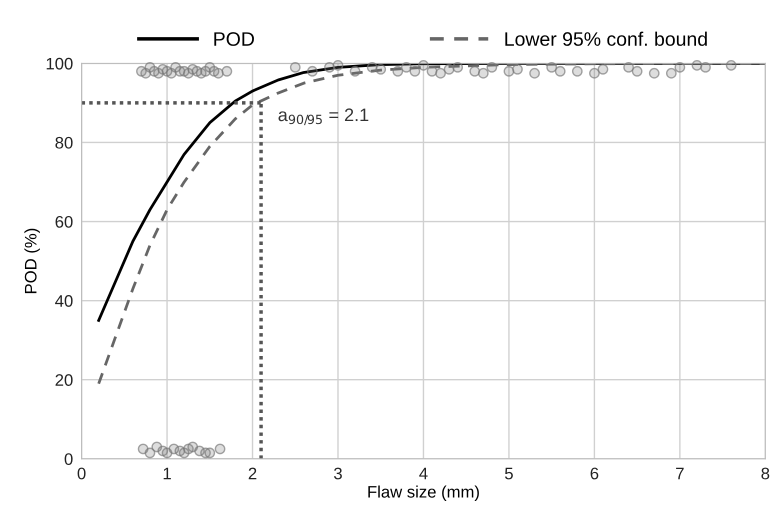  Describe the element at coordinates (64, 142) in the screenshot. I see `y-tick-label: 80` at that location.